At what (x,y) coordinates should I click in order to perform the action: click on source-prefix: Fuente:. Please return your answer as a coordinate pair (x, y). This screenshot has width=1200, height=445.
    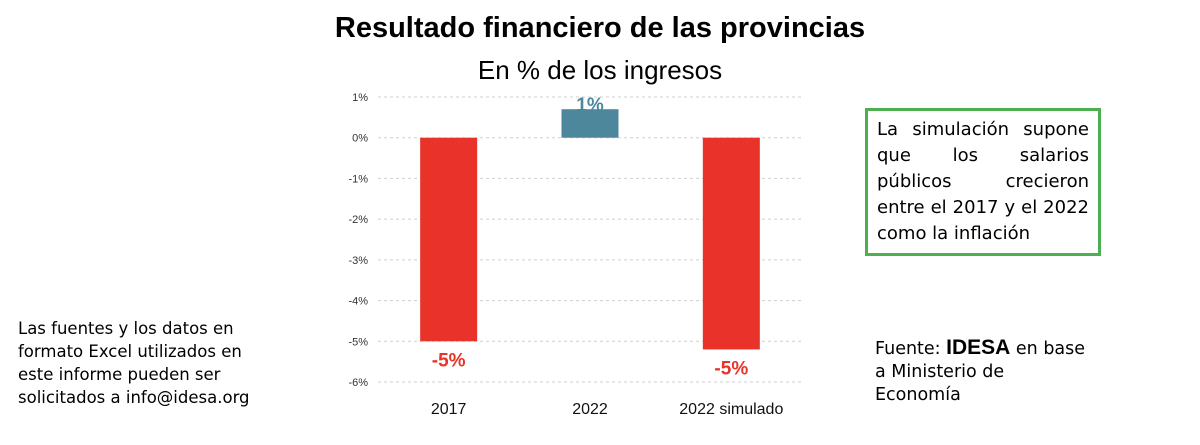
    Looking at the image, I should click on (911, 349).